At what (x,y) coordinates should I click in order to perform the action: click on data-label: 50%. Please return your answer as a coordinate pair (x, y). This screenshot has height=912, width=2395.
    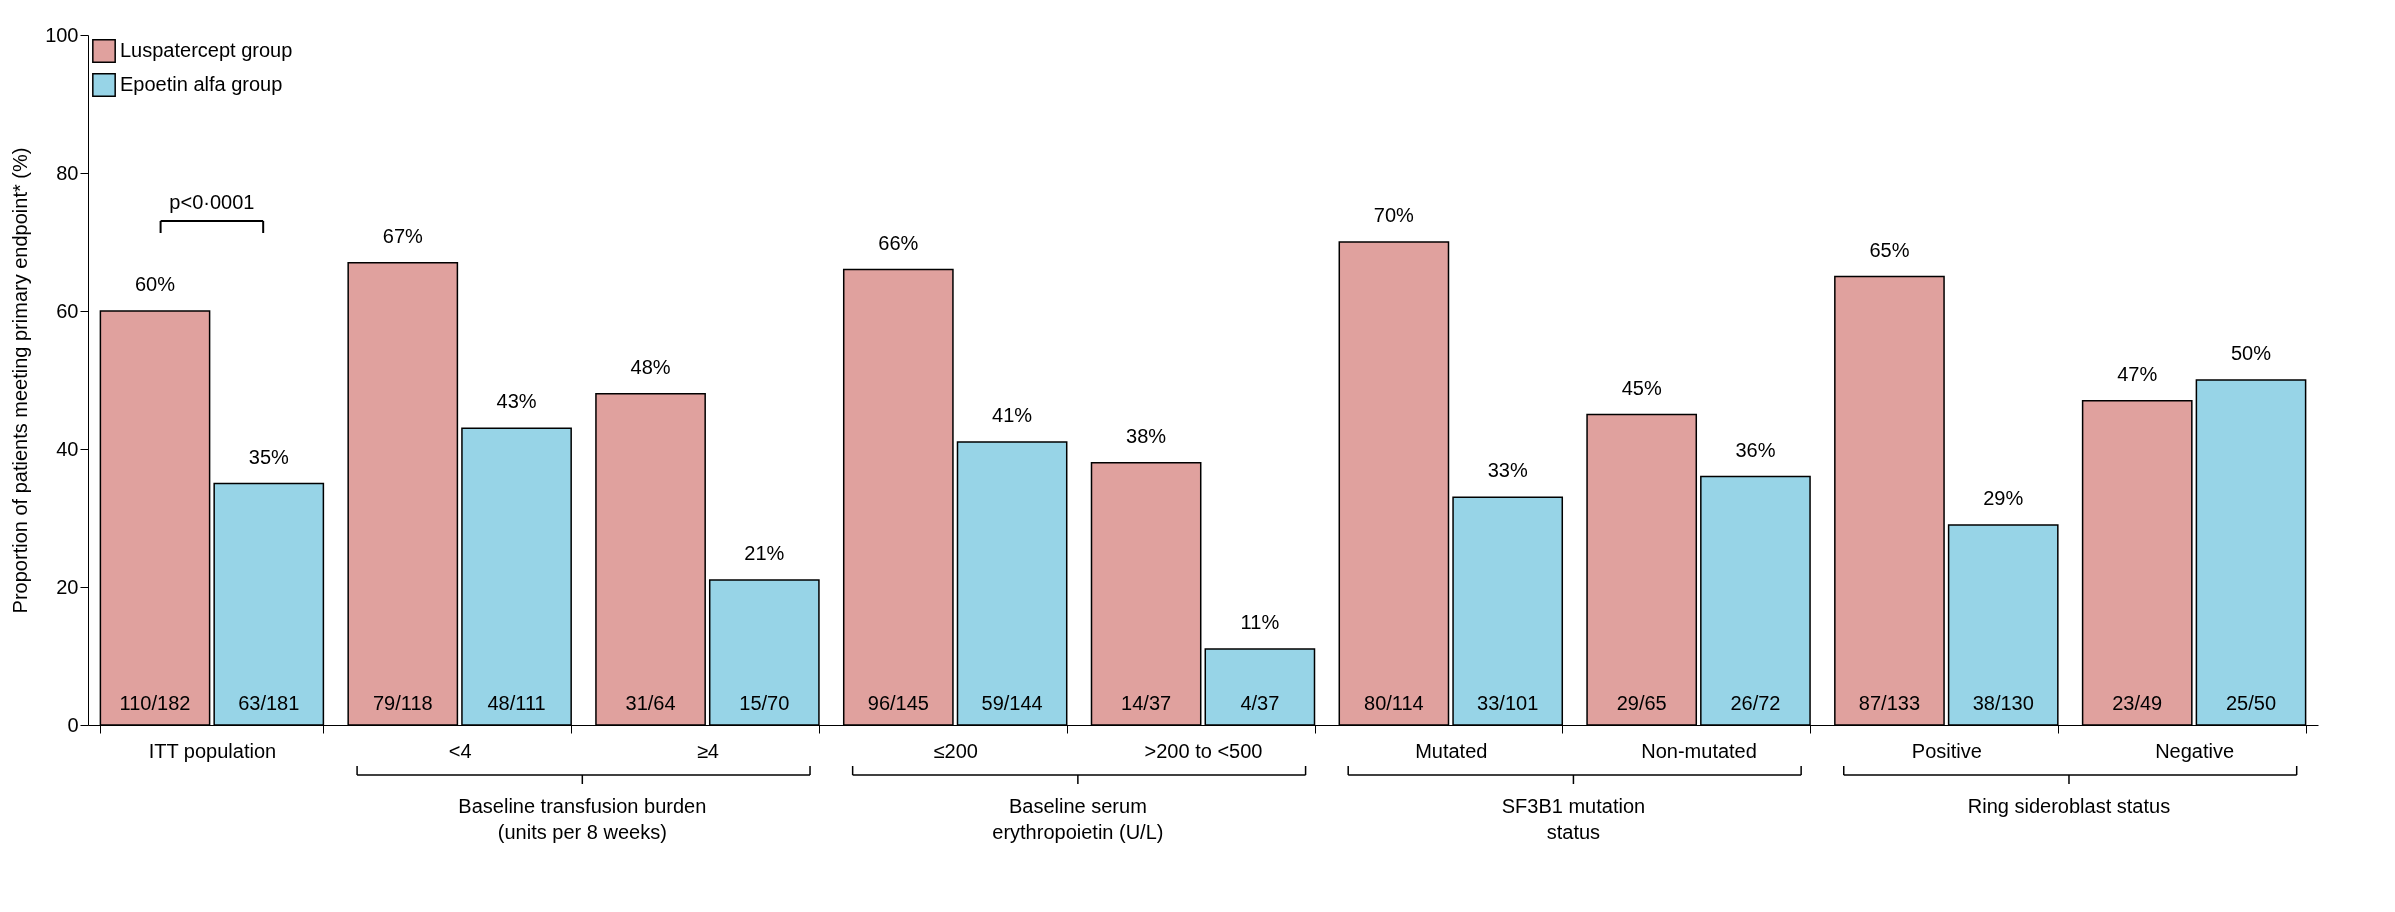
    Looking at the image, I should click on (2251, 353).